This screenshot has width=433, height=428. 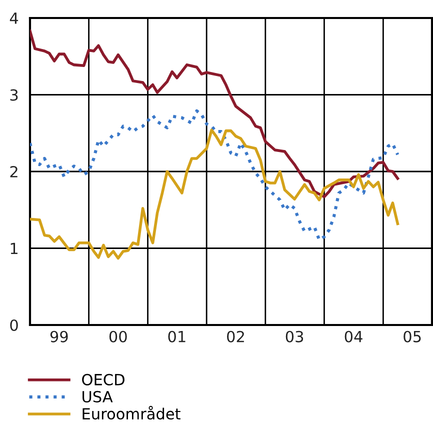 I want to click on y-tick-label: 4, so click(x=14, y=18).